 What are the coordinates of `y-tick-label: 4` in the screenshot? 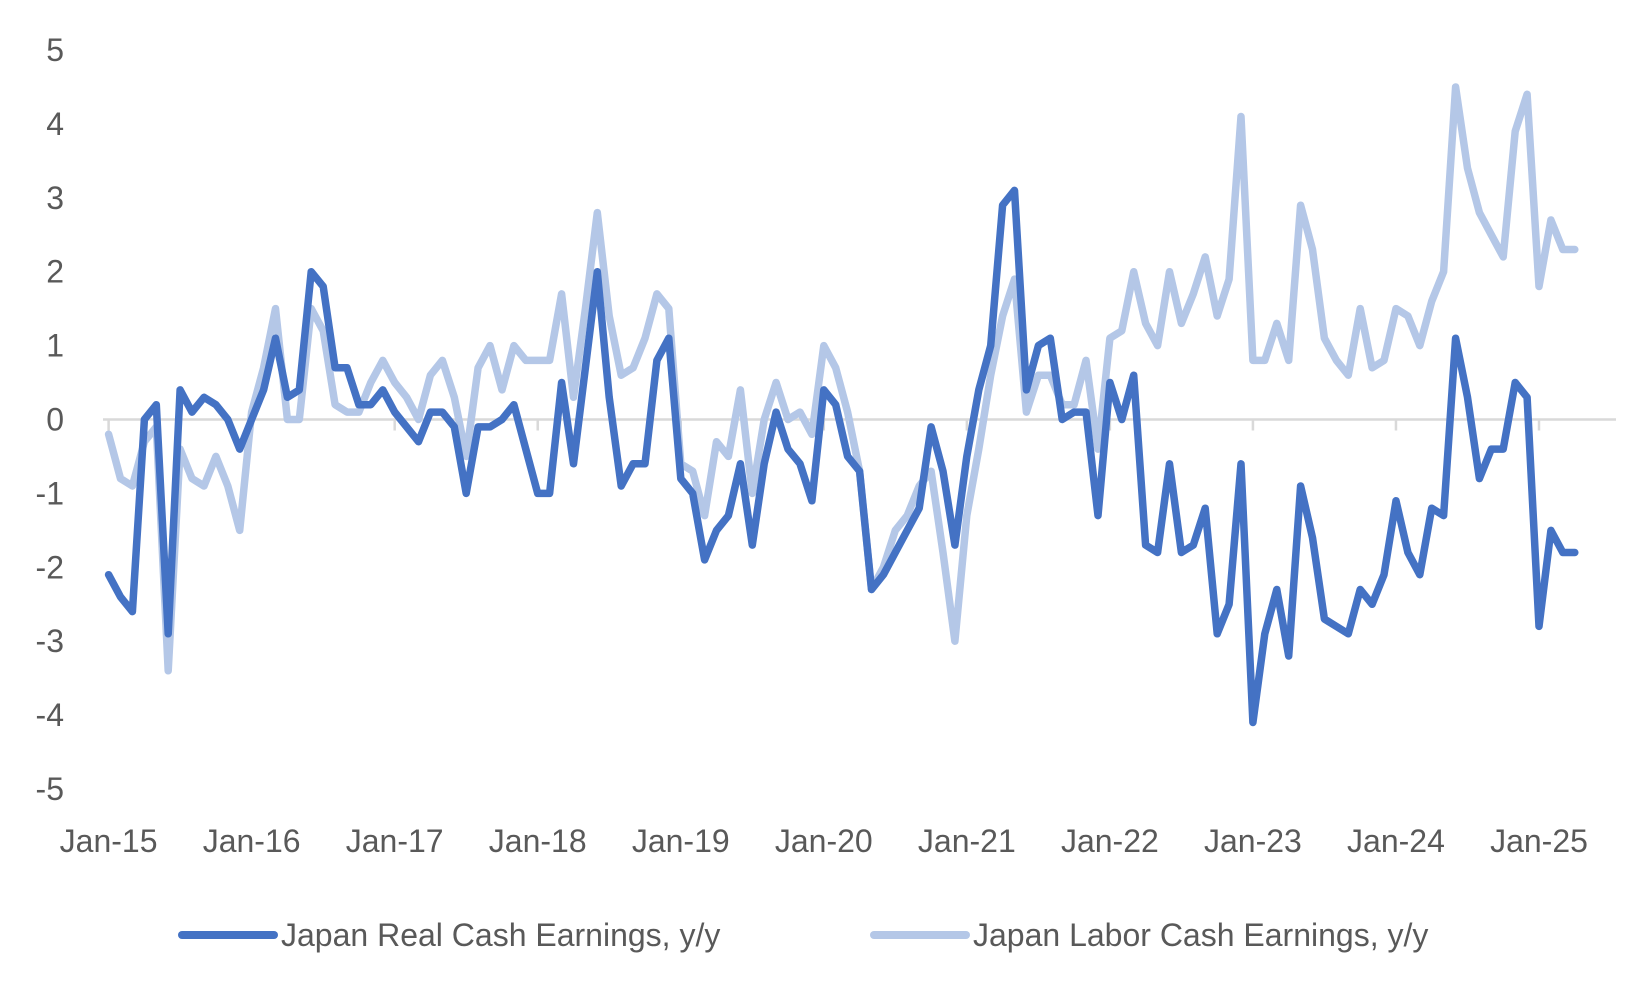 It's located at (55, 124).